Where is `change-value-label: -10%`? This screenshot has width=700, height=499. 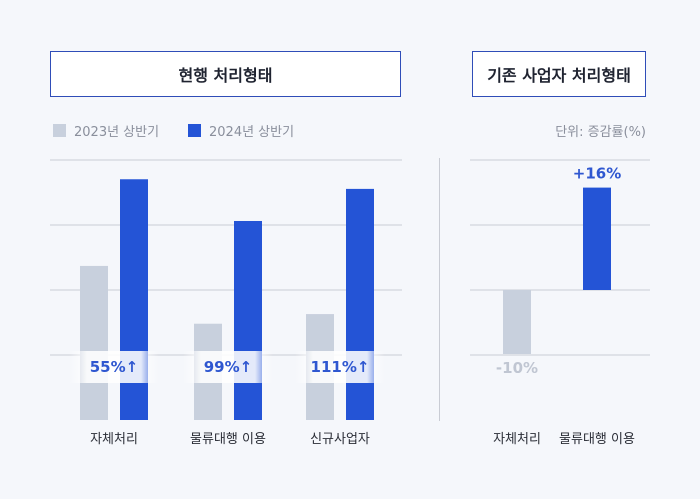 change-value-label: -10% is located at coordinates (517, 368).